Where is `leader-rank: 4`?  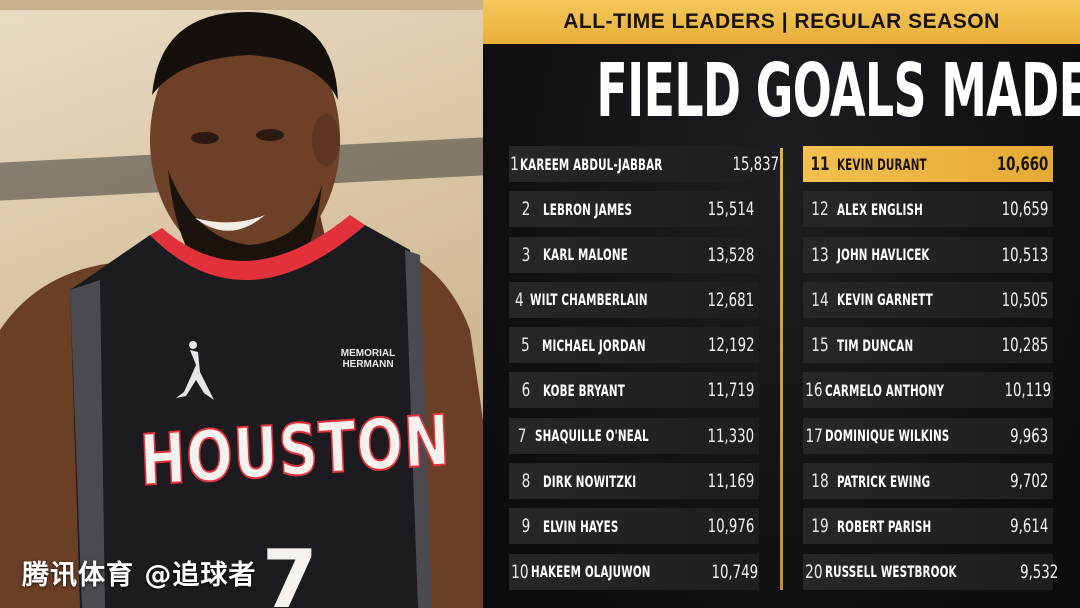
leader-rank: 4 is located at coordinates (519, 299).